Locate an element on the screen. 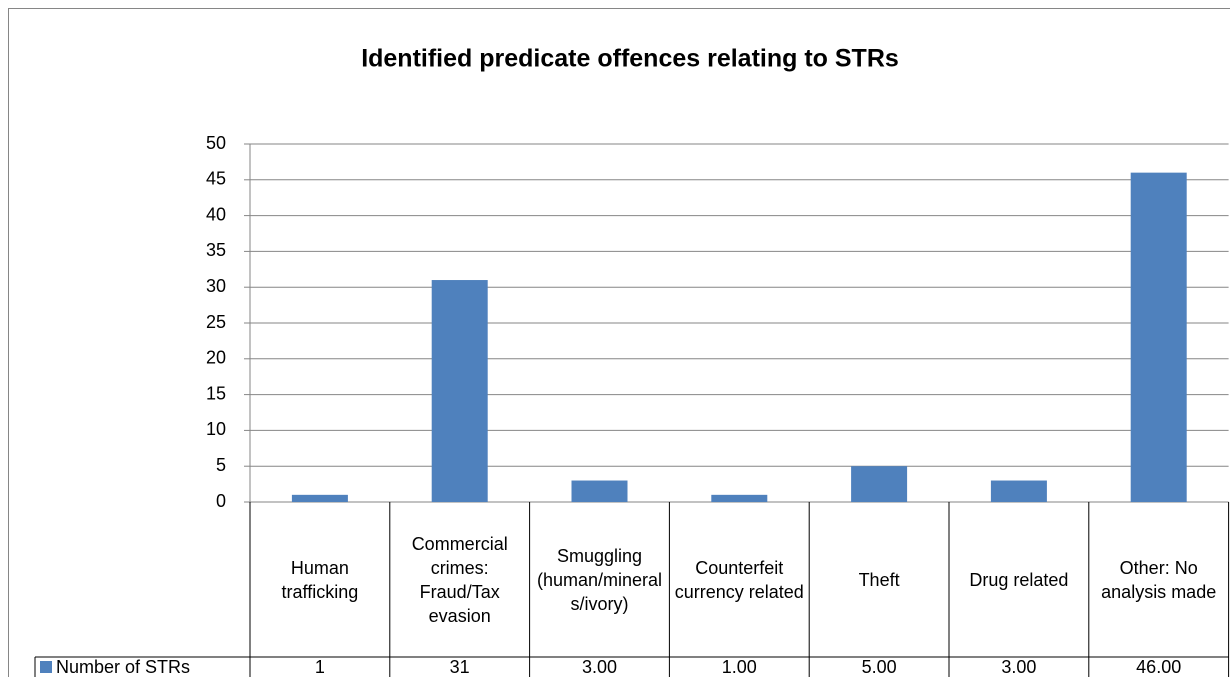  value-label: 1.00 is located at coordinates (739, 667).